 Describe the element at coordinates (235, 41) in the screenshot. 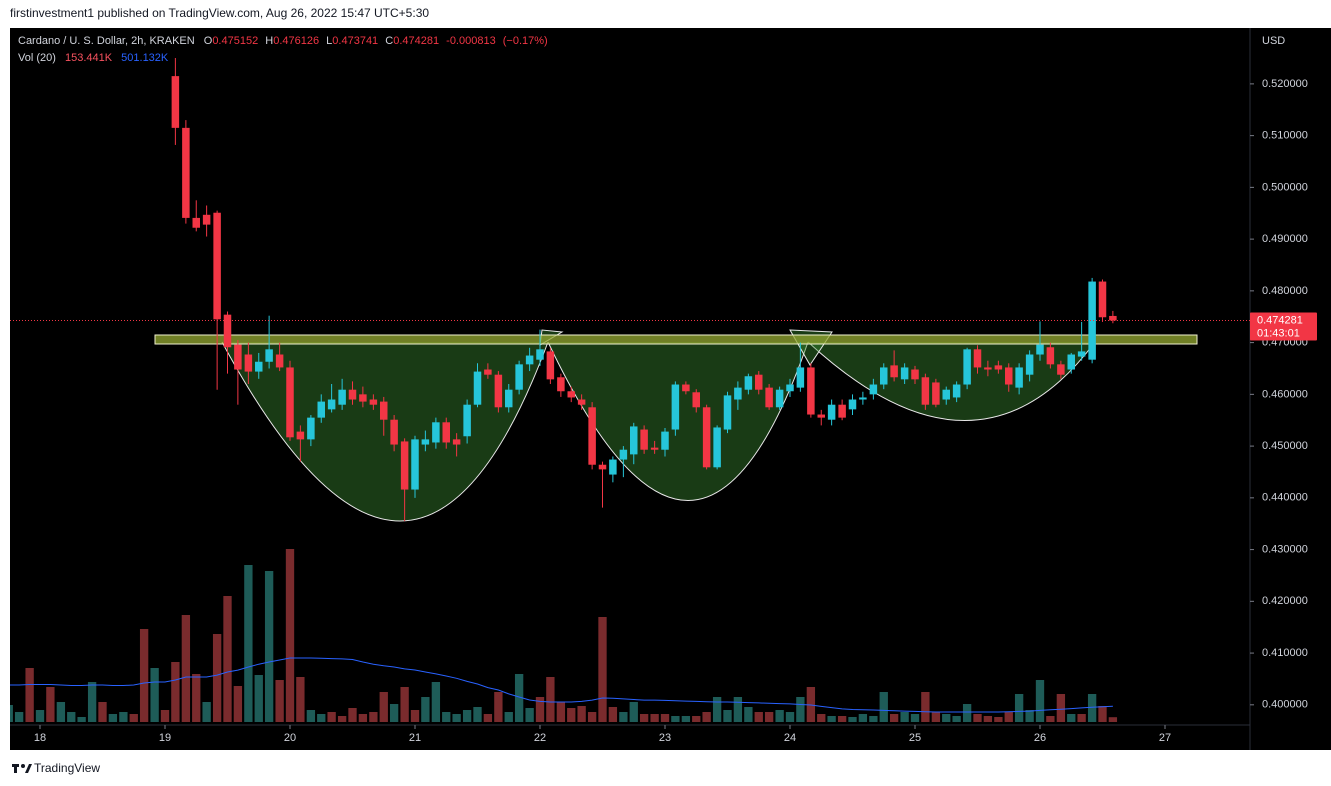

I see `ohlc-value: 0.475152` at that location.